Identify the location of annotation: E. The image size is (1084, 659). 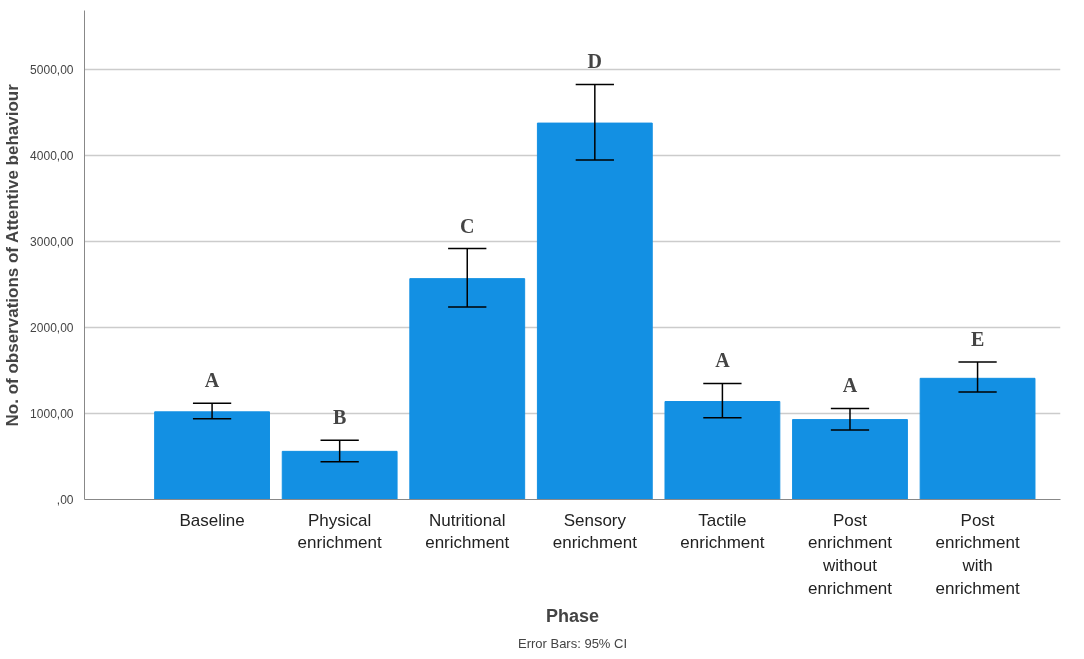
(977, 339).